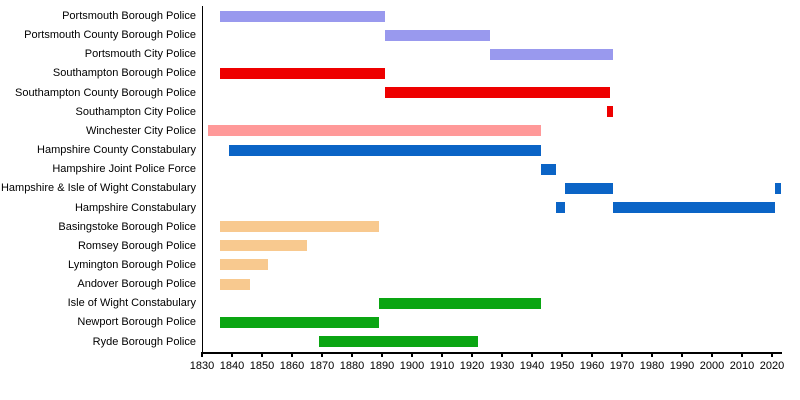 The width and height of the screenshot is (800, 400). Describe the element at coordinates (412, 366) in the screenshot. I see `tick-label: 1900` at that location.